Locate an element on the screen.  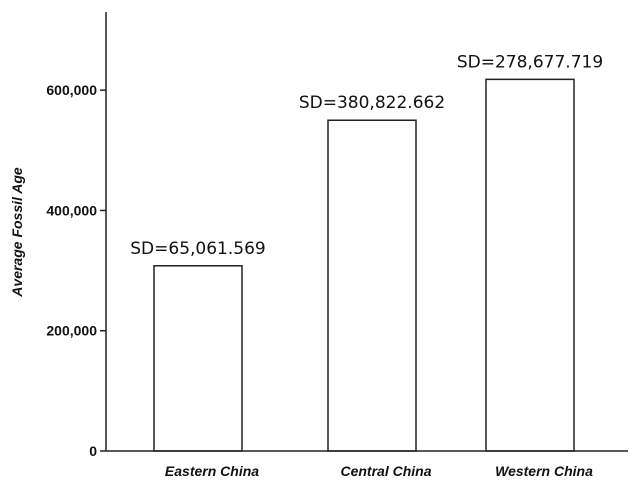
x-category-label: Central China is located at coordinates (385, 471).